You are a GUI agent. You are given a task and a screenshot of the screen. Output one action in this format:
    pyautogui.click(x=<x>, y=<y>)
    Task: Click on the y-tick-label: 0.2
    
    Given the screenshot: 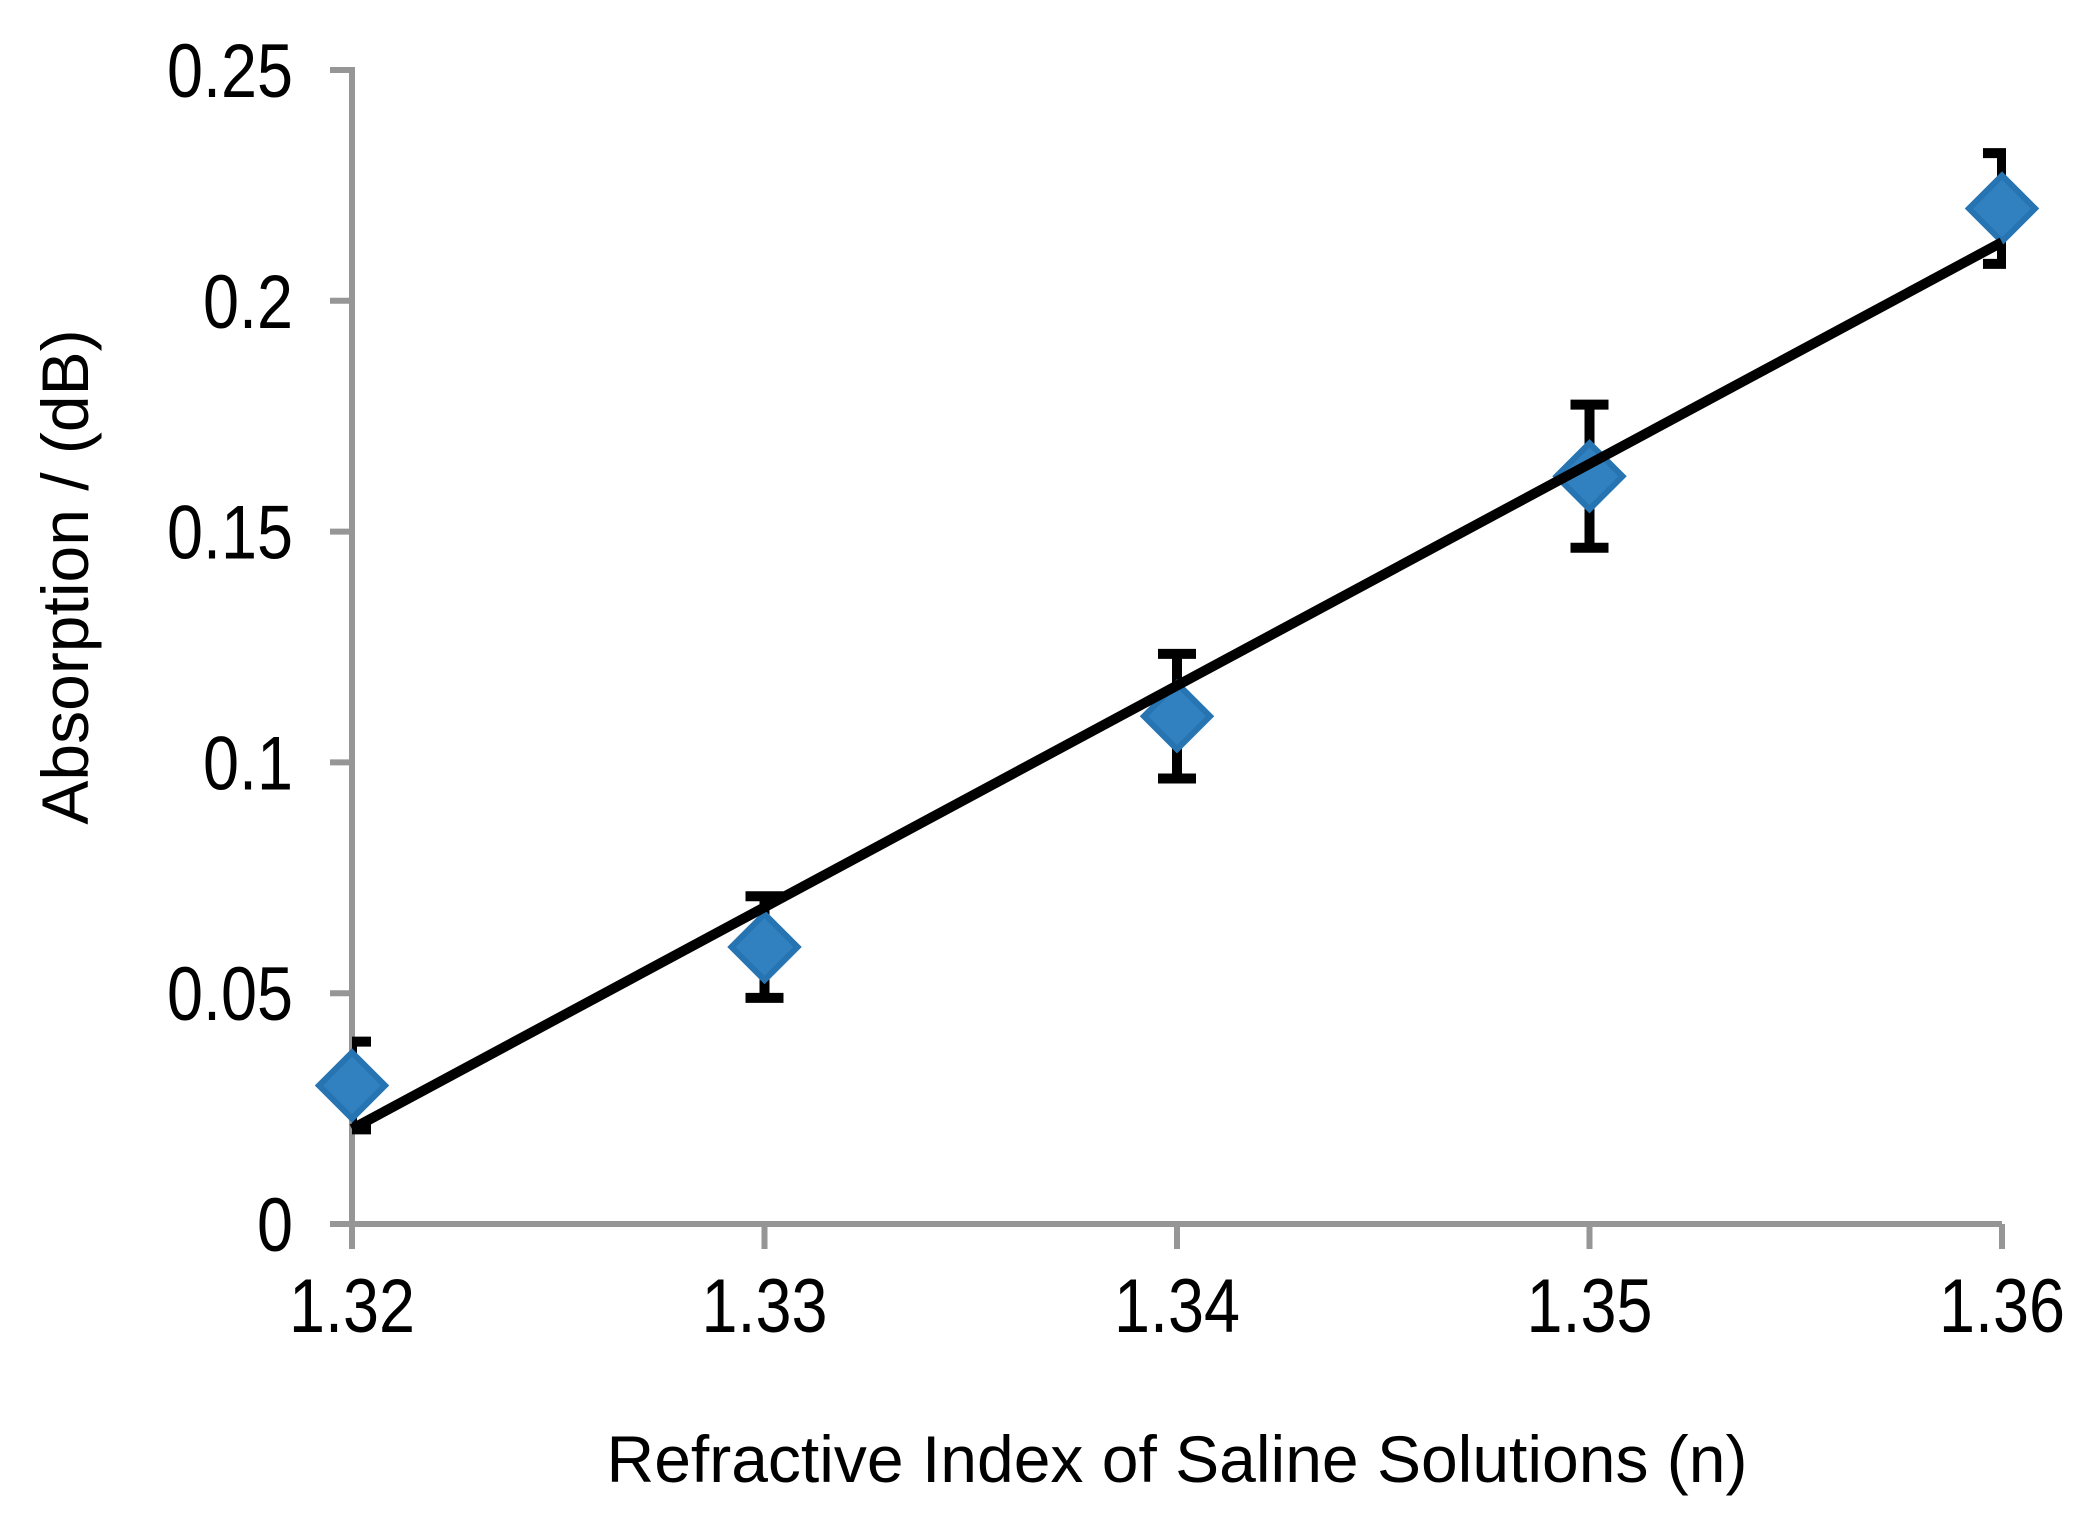 What is the action you would take?
    pyautogui.click(x=248, y=302)
    